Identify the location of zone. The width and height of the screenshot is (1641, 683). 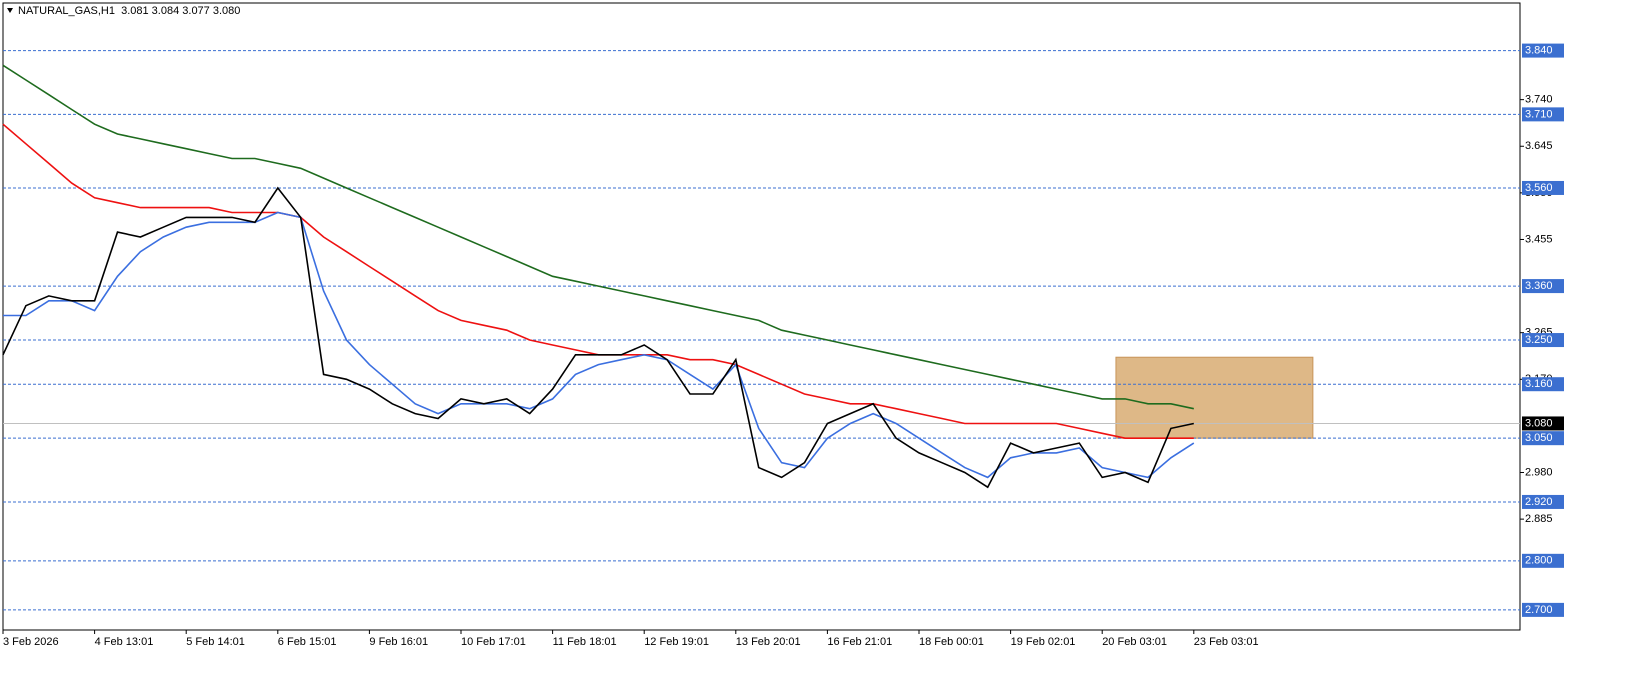
(1214, 397).